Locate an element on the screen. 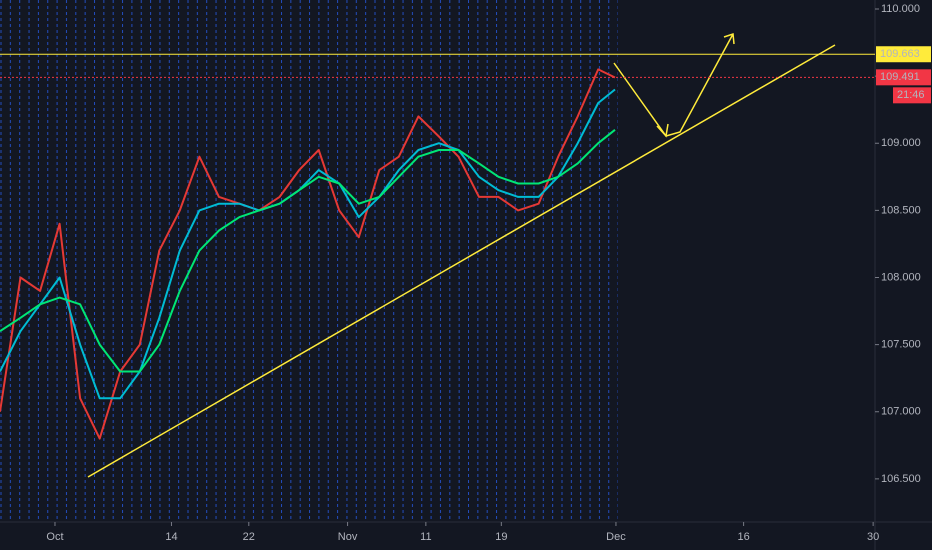 The width and height of the screenshot is (932, 550). x-tick-label: 19 is located at coordinates (501, 537).